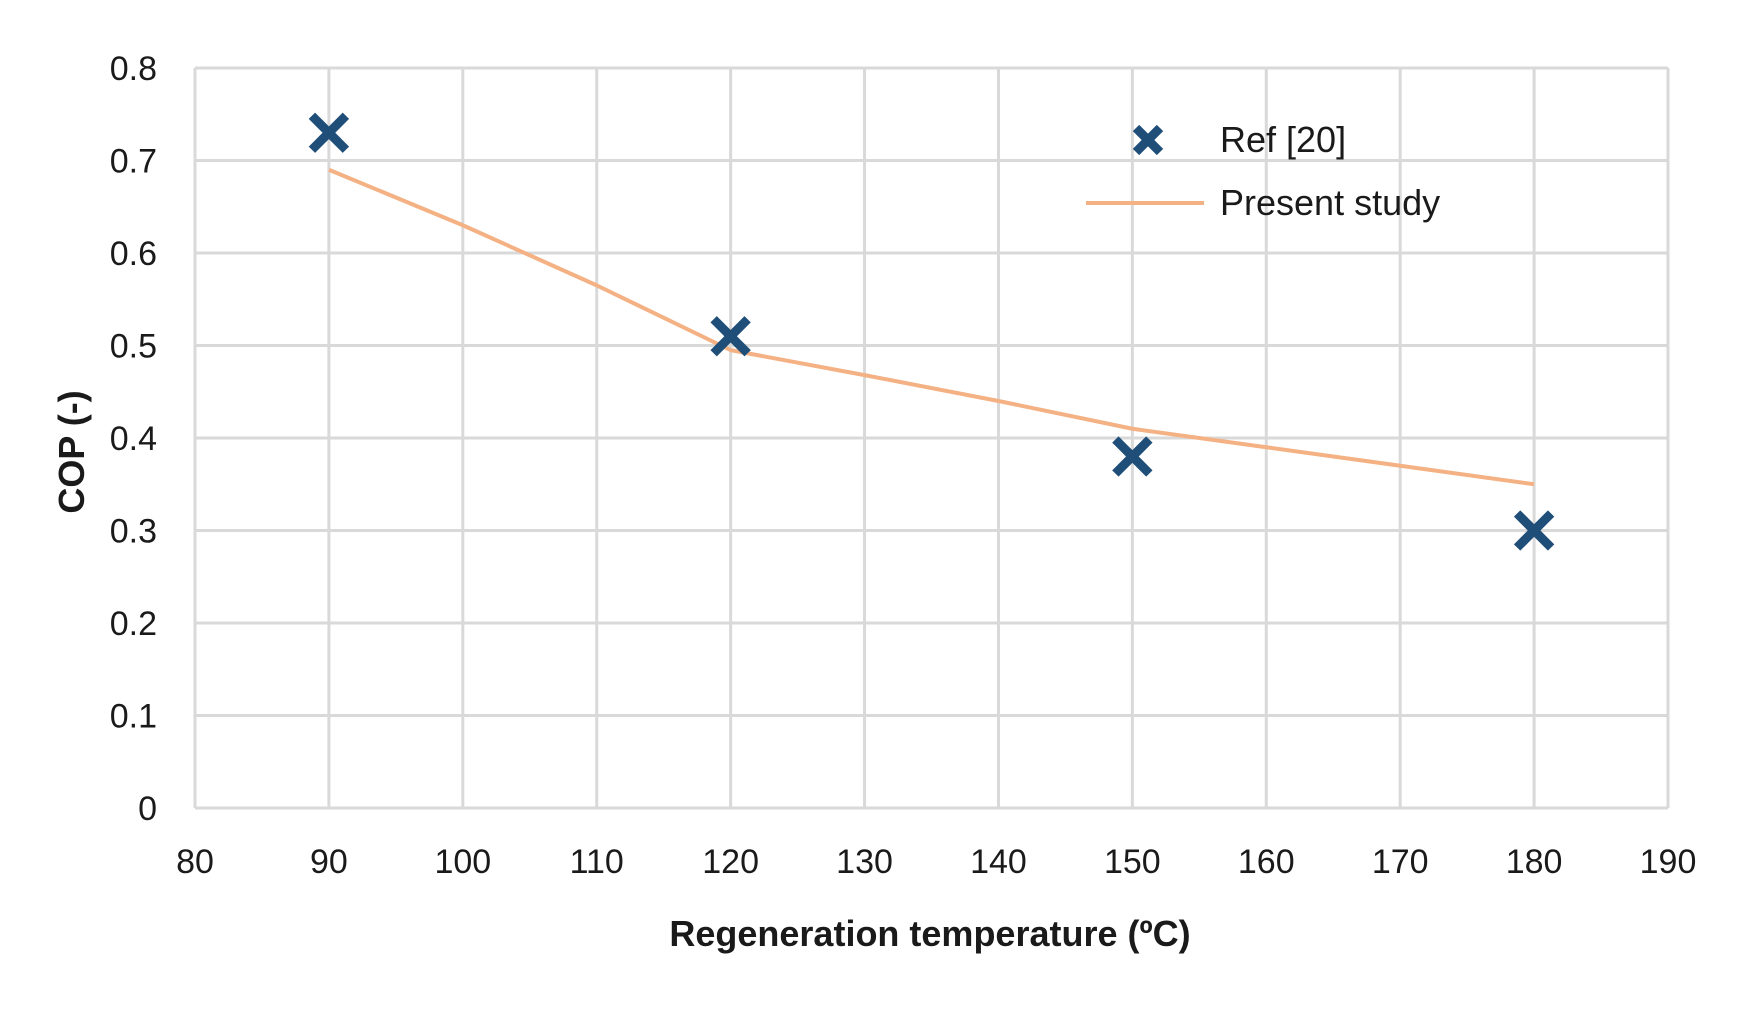 The image size is (1737, 1021). I want to click on y-tick-label: 0.7, so click(133, 162).